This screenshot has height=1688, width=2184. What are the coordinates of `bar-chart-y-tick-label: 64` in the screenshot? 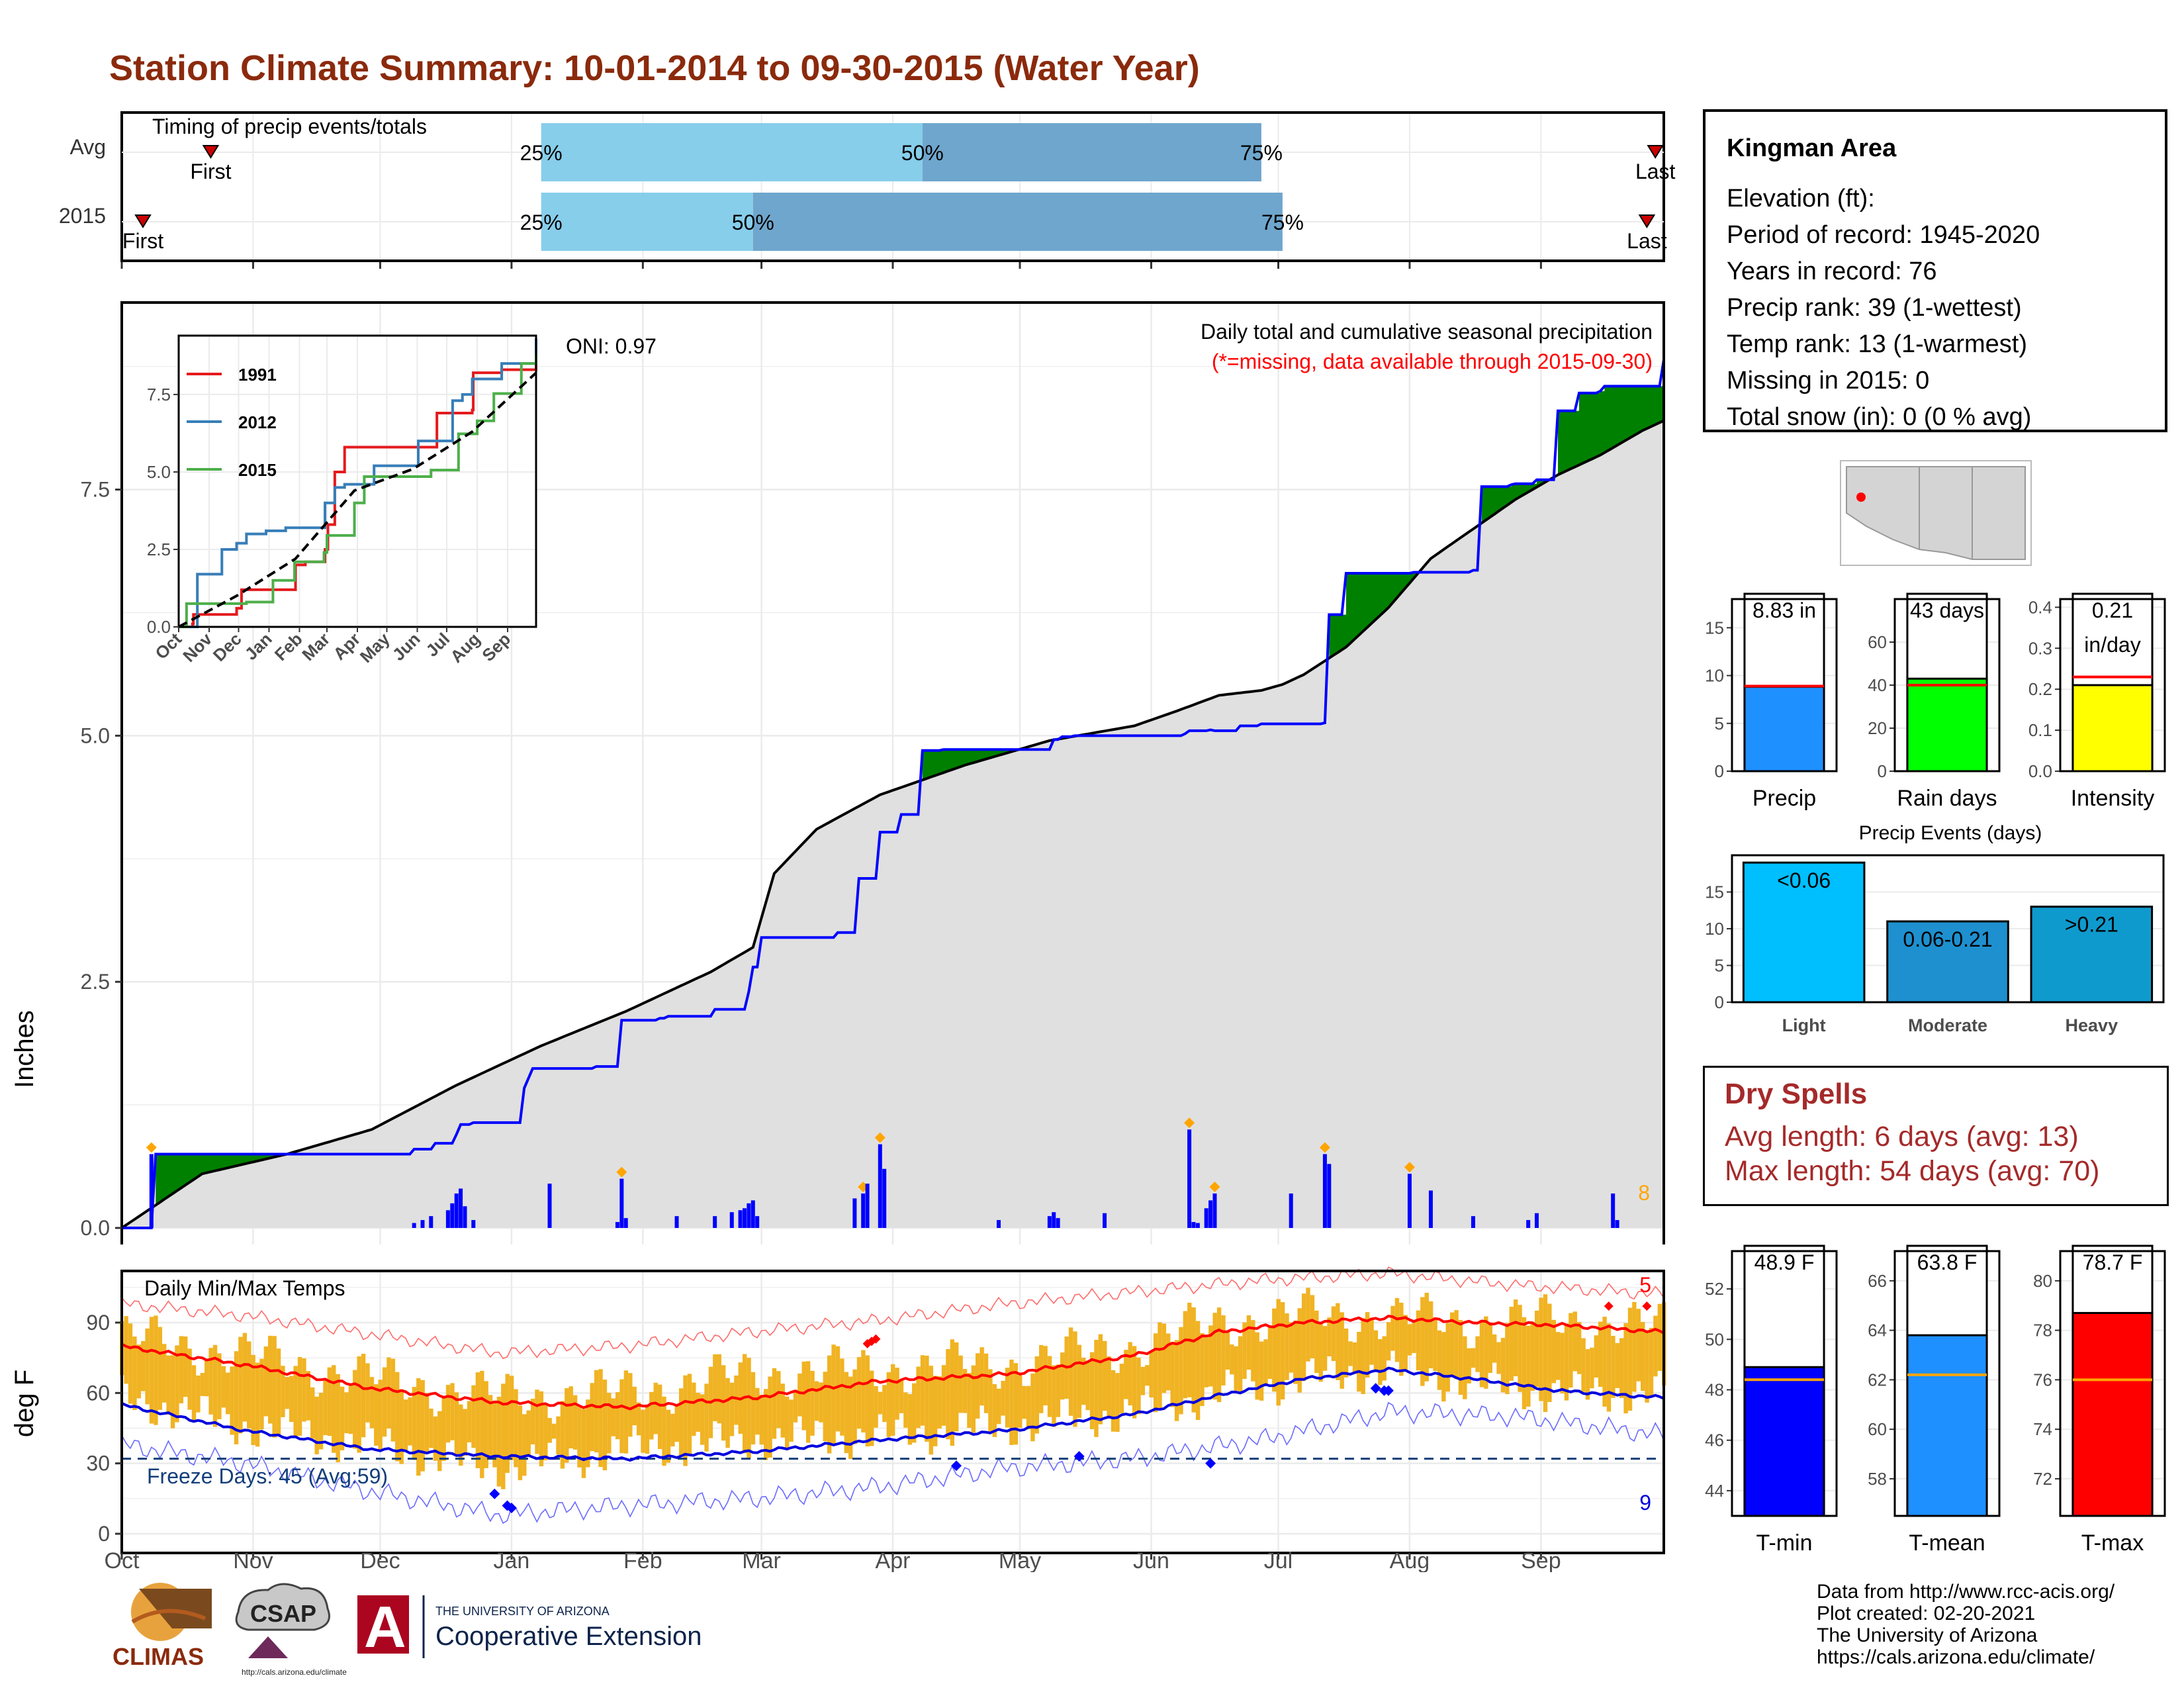 It's located at (1877, 1330).